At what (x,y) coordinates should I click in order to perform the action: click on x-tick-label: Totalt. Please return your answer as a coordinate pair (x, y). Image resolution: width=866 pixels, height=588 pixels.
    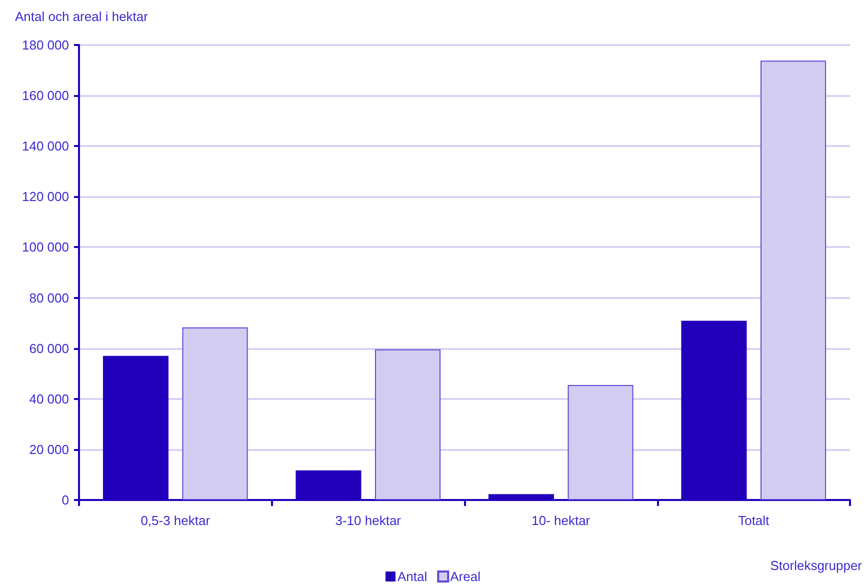
    Looking at the image, I should click on (754, 520).